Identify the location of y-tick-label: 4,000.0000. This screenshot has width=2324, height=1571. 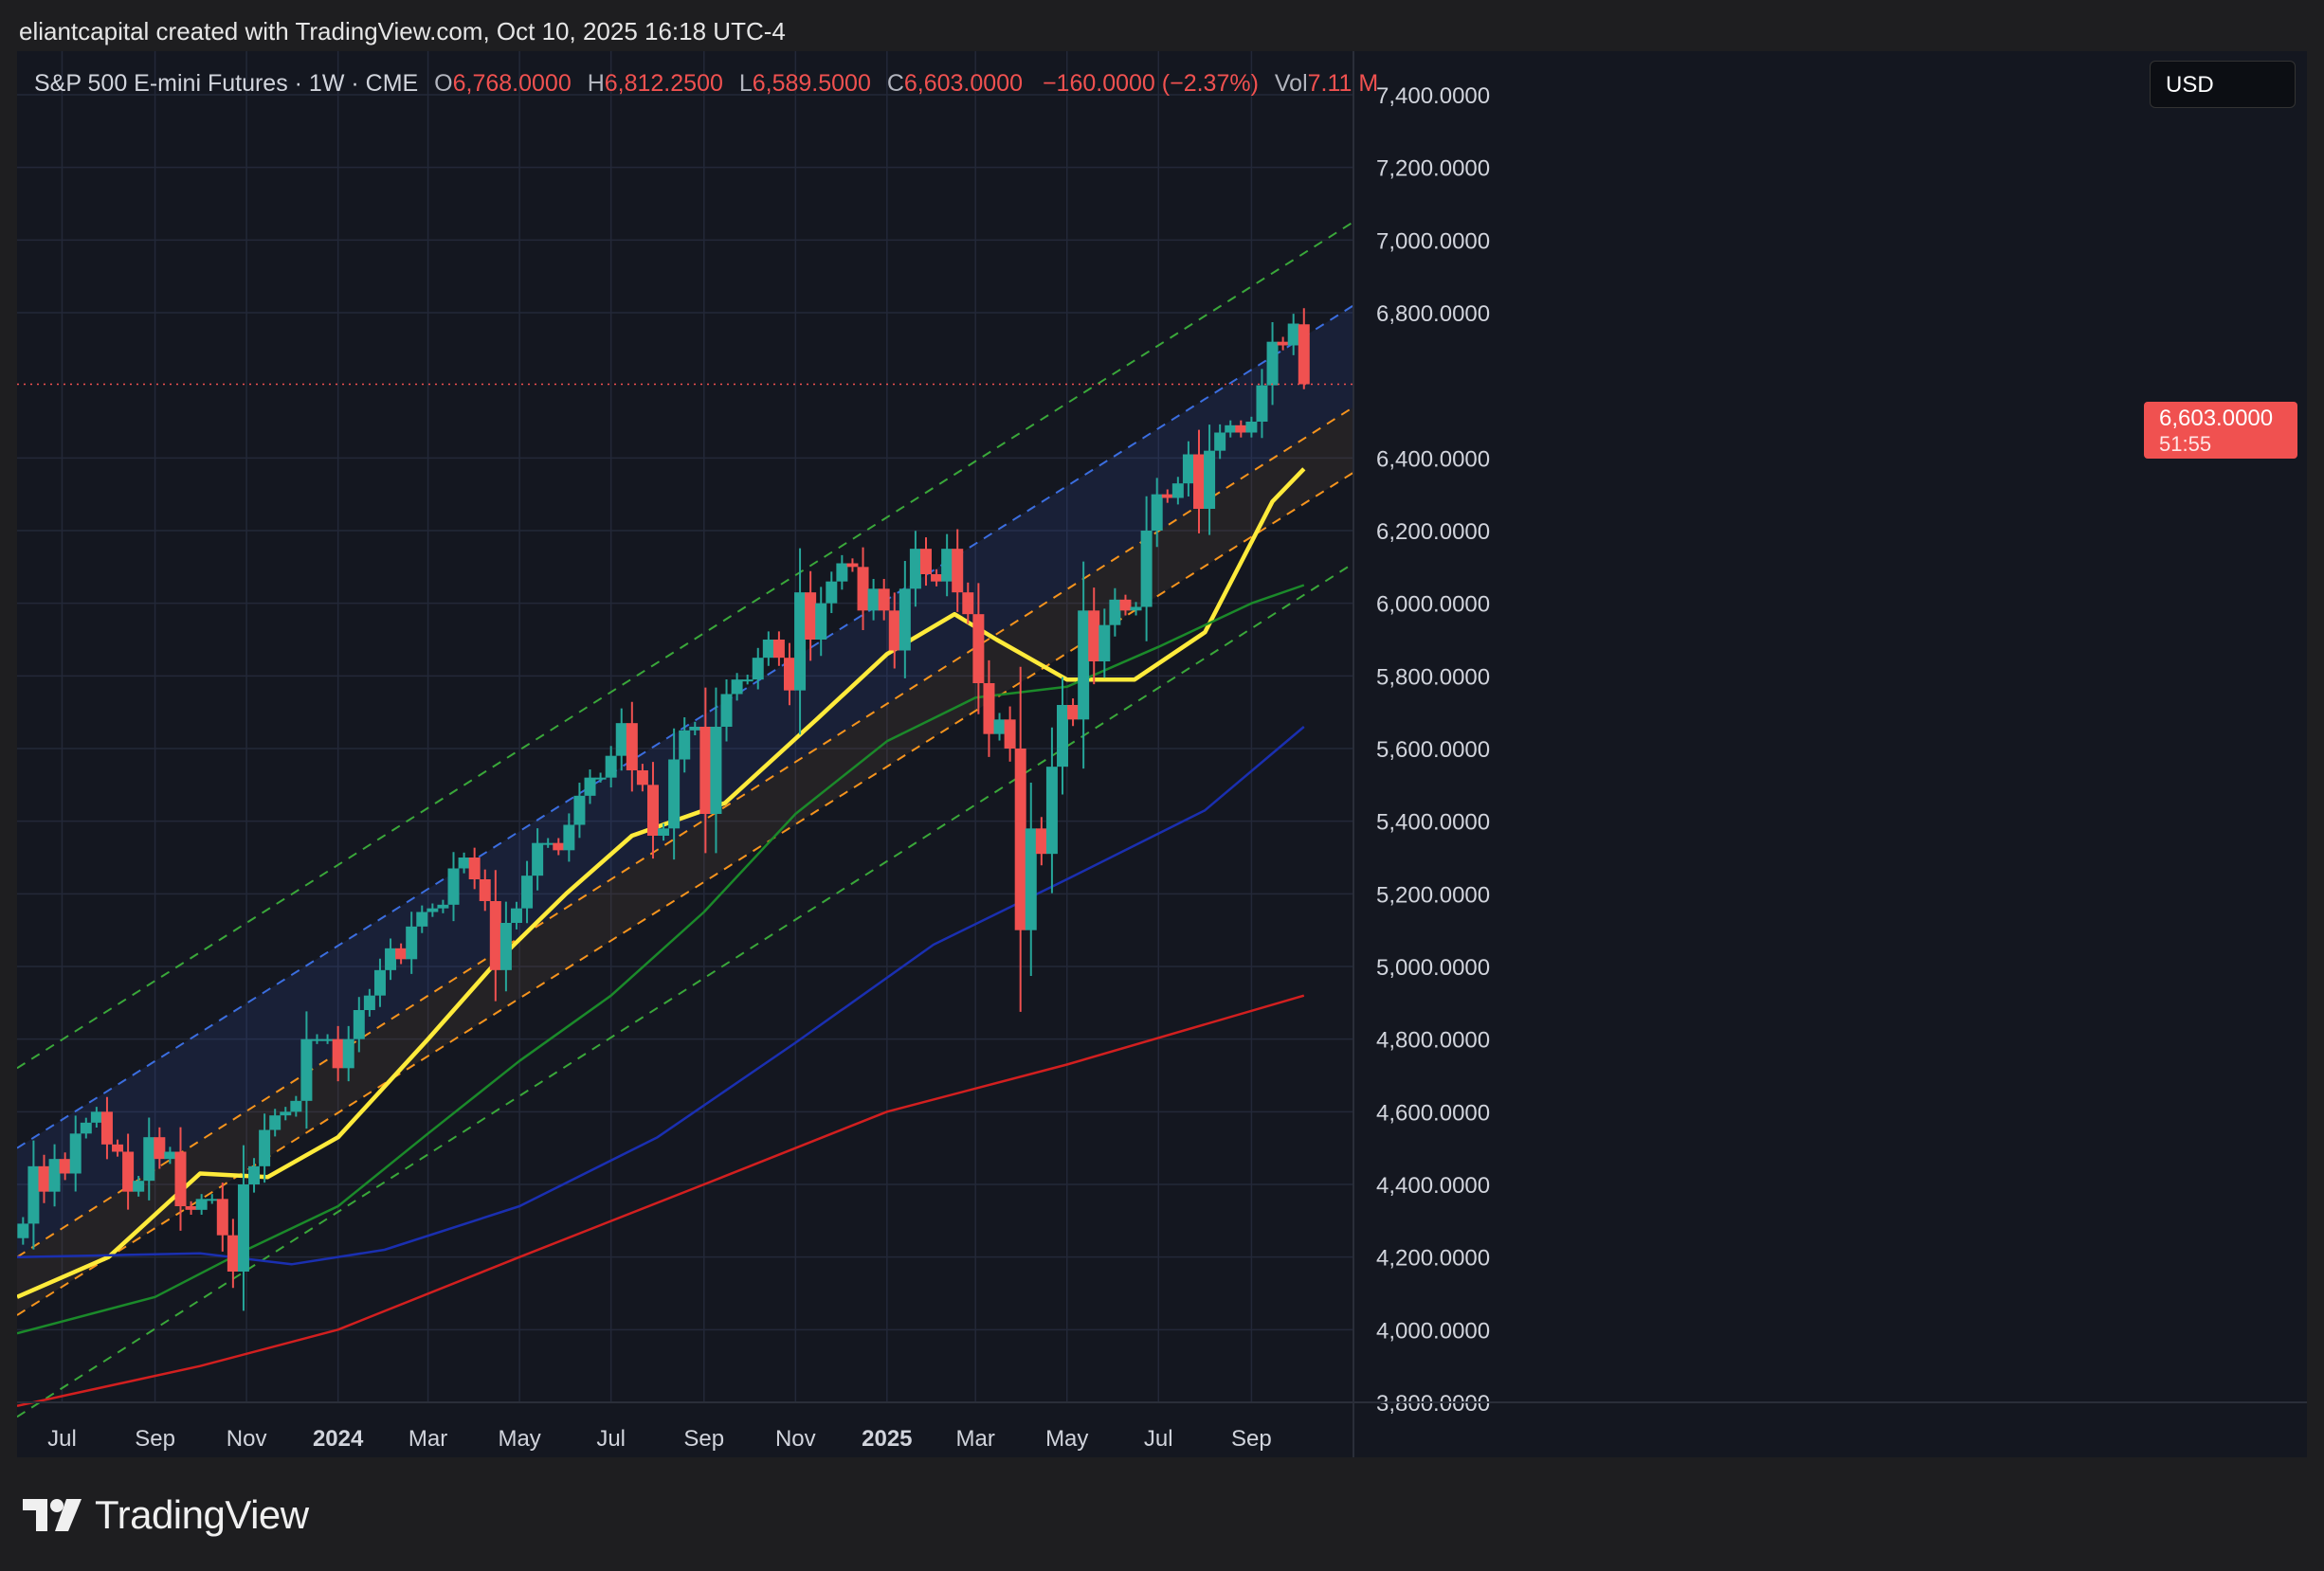
(1433, 1331).